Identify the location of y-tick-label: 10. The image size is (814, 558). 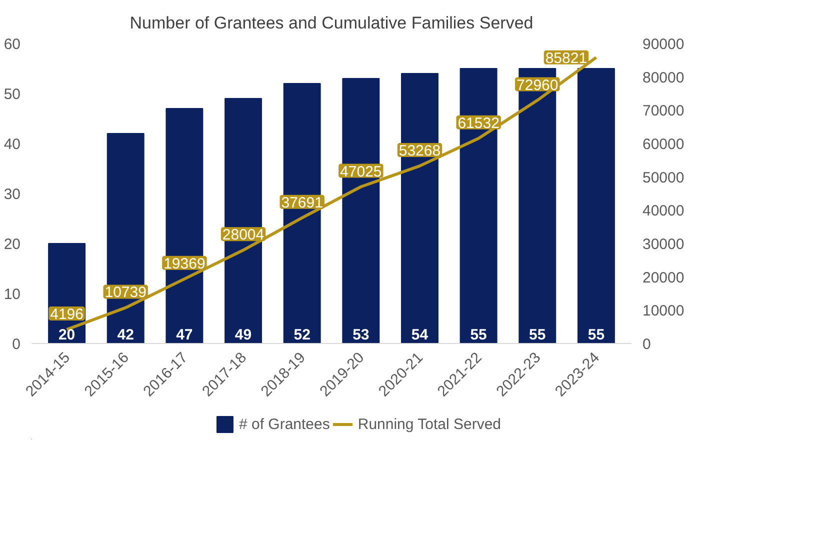
(12, 294).